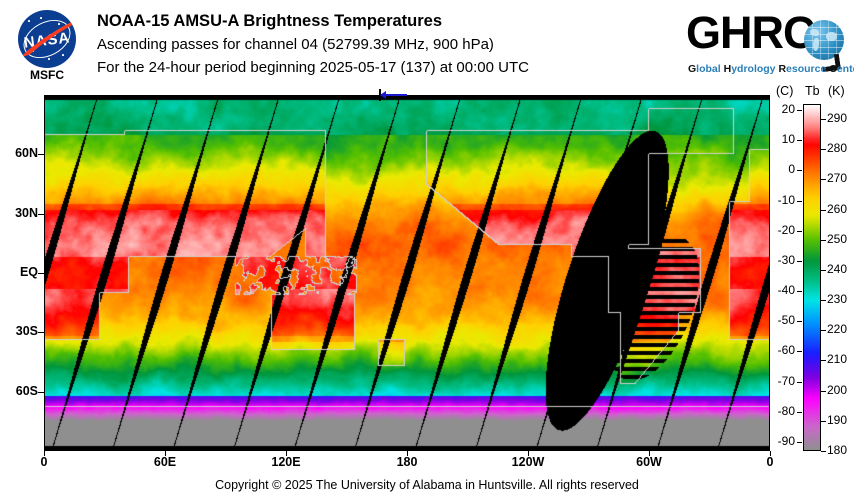  Describe the element at coordinates (771, 69) in the screenshot. I see `ghrc-expansion: Global Hydrology Resource Center` at that location.